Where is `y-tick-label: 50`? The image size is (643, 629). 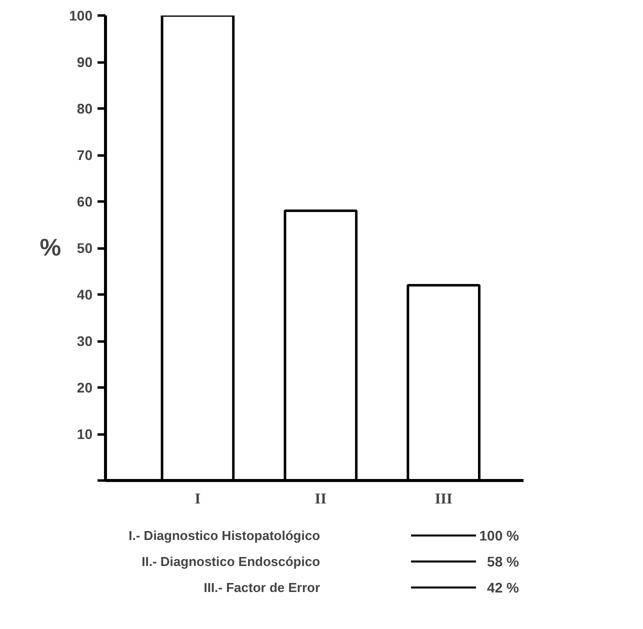
y-tick-label: 50 is located at coordinates (84, 248).